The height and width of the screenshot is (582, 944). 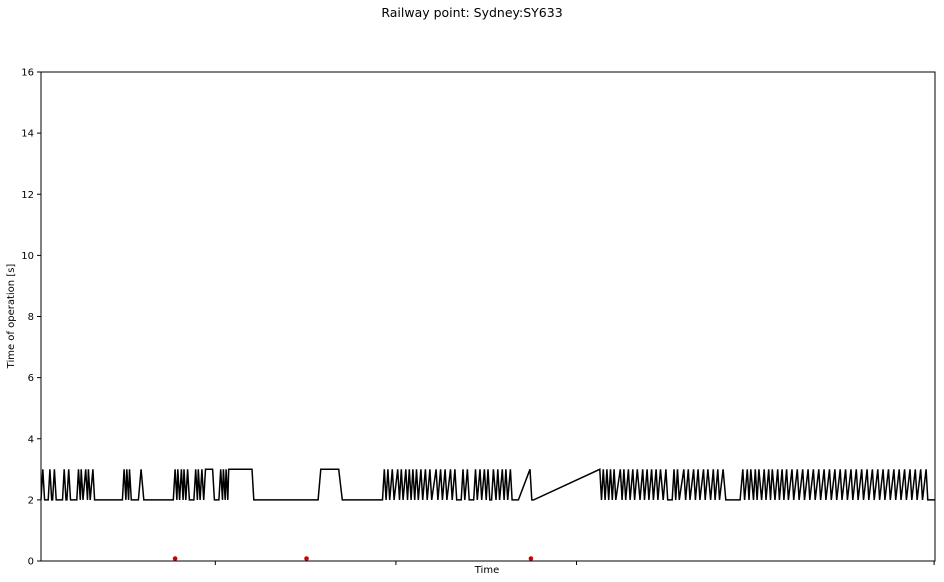 I want to click on y-tick-label-8: 16, so click(x=27, y=73).